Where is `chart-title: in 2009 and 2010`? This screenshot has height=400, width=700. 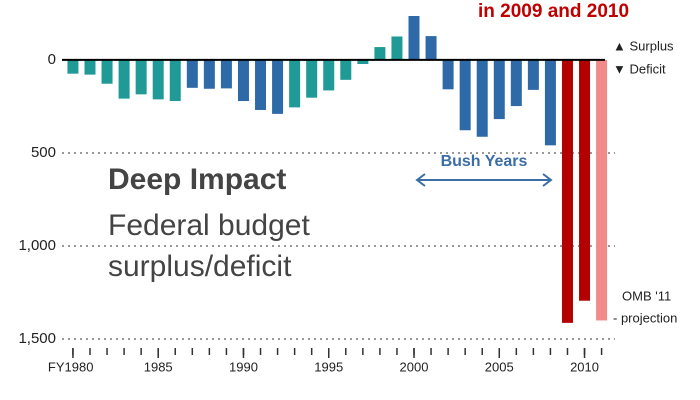
chart-title: in 2009 and 2010 is located at coordinates (553, 11).